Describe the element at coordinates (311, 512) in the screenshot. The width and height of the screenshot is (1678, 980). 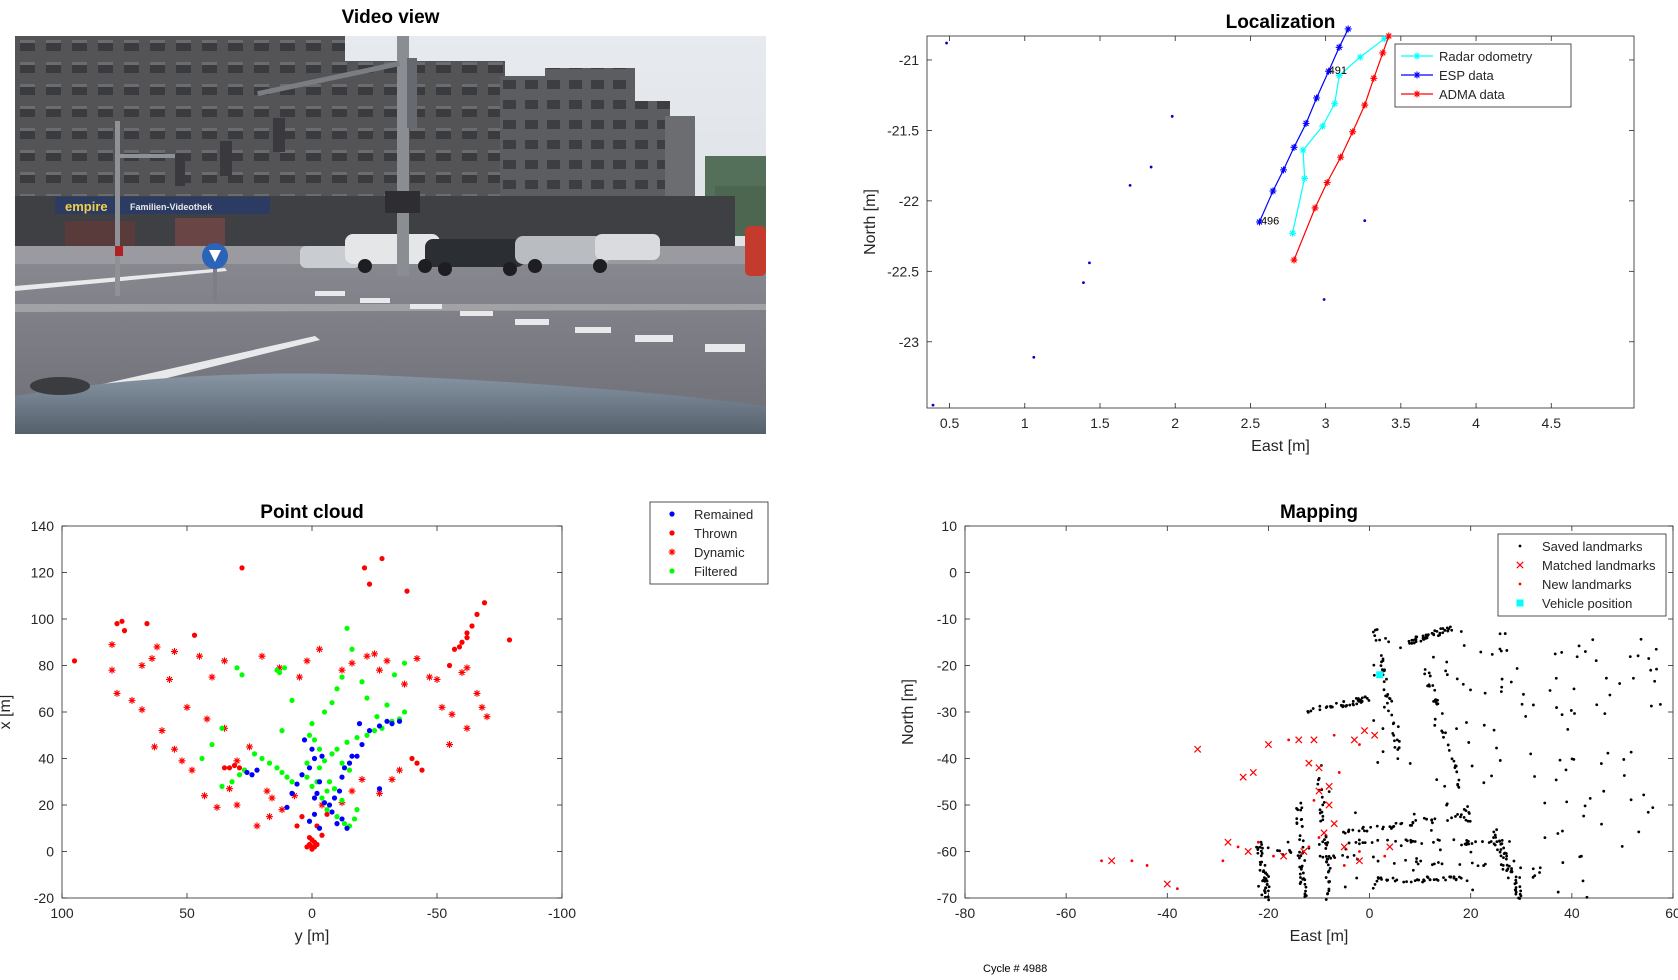
I see `point_cloud-title: Point cloud` at that location.